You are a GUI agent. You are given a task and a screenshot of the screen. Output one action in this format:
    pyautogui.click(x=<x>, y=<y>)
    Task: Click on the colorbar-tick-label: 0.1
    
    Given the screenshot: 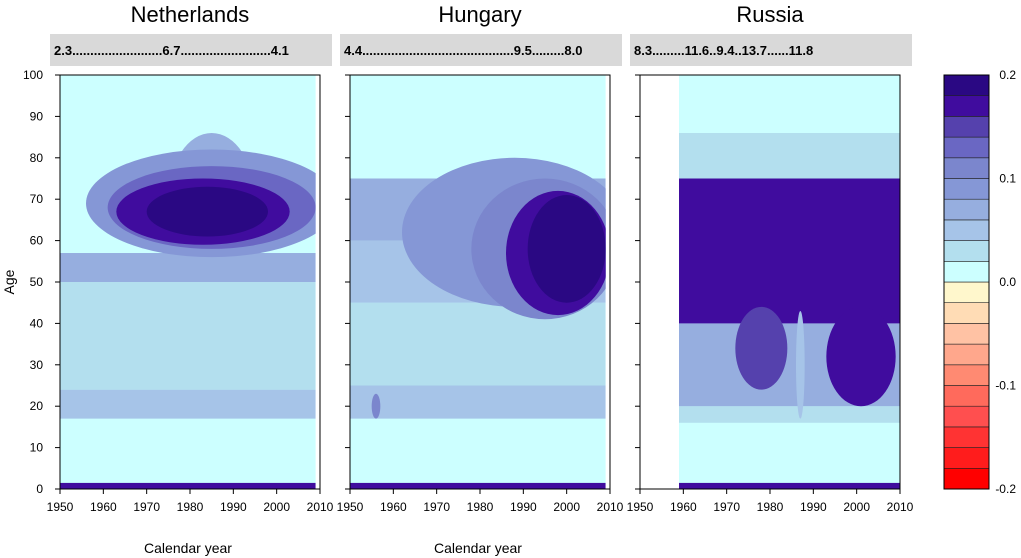 What is the action you would take?
    pyautogui.click(x=1007, y=179)
    